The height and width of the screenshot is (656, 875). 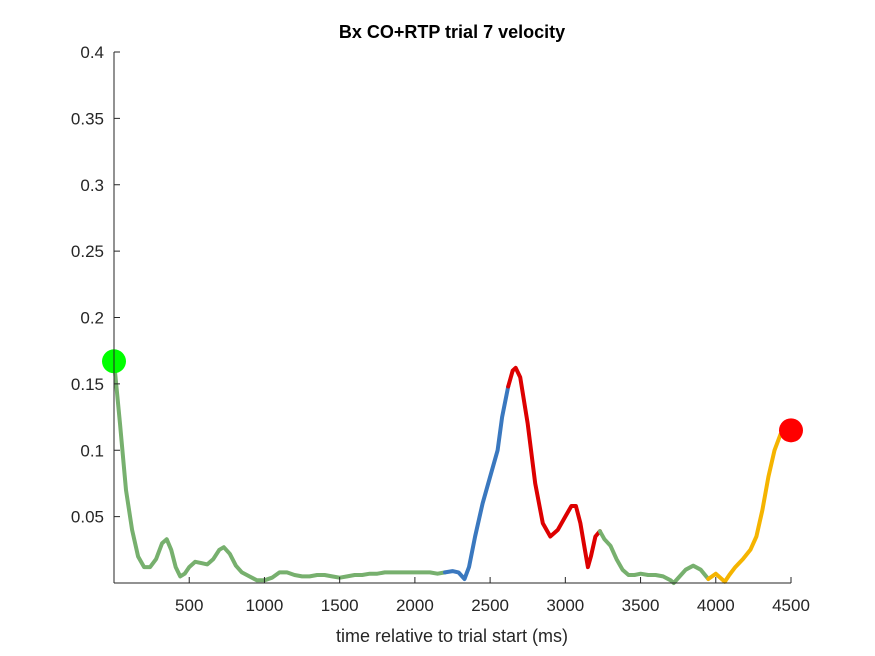 What do you see at coordinates (92, 185) in the screenshot?
I see `y-tick-label: 0.3` at bounding box center [92, 185].